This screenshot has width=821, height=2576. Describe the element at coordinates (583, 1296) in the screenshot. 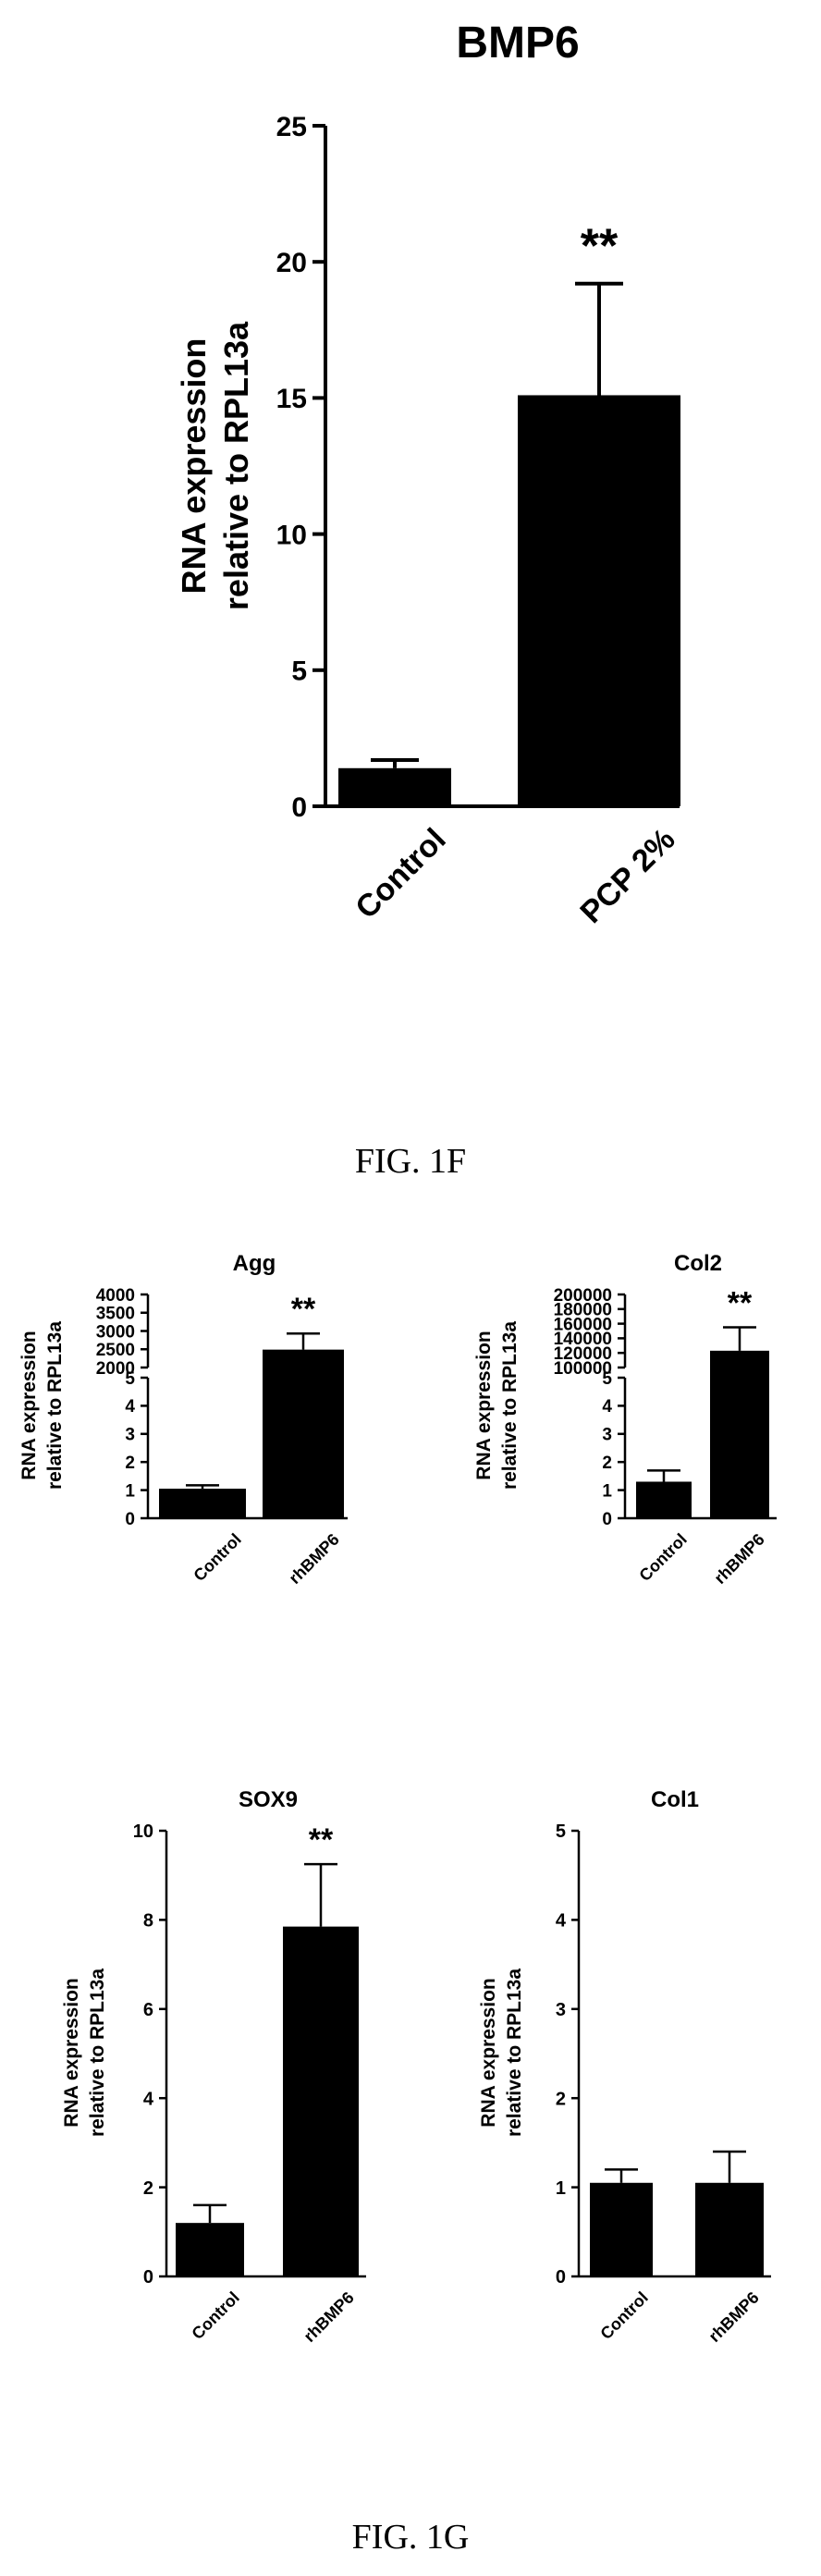

I see `y-tick-upper-5-label: 200000` at that location.